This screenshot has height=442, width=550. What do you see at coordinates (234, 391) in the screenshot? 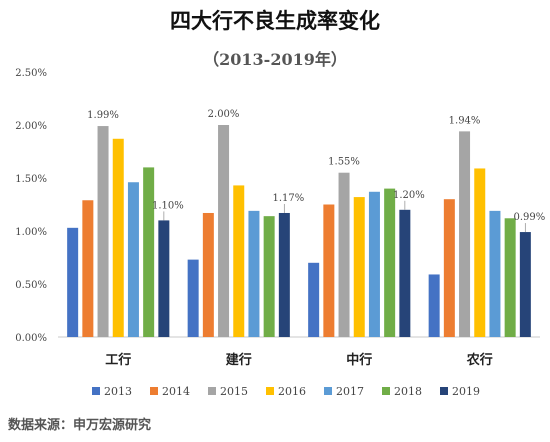
I see `legend-label: 2015` at bounding box center [234, 391].